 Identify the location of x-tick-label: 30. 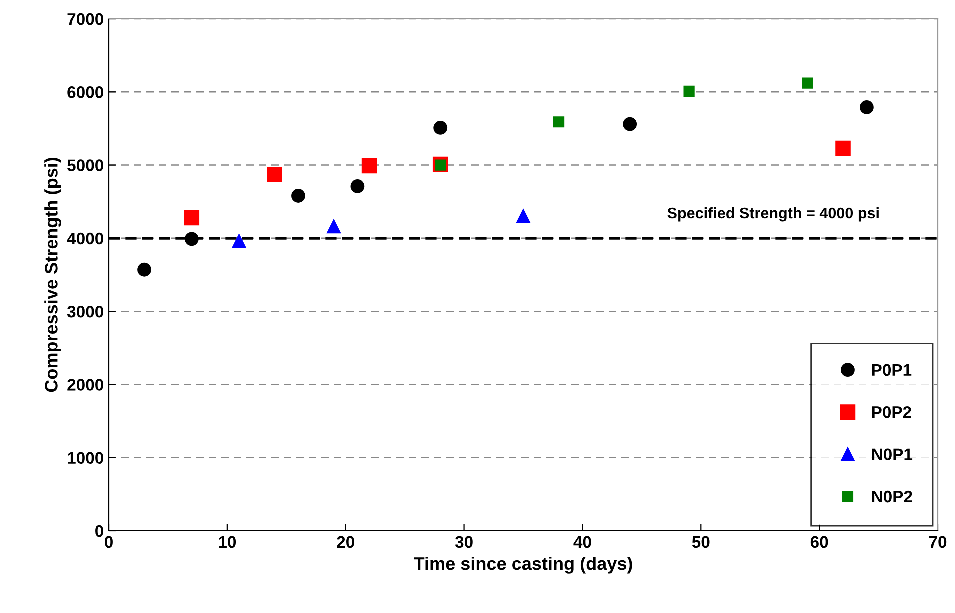
(464, 542).